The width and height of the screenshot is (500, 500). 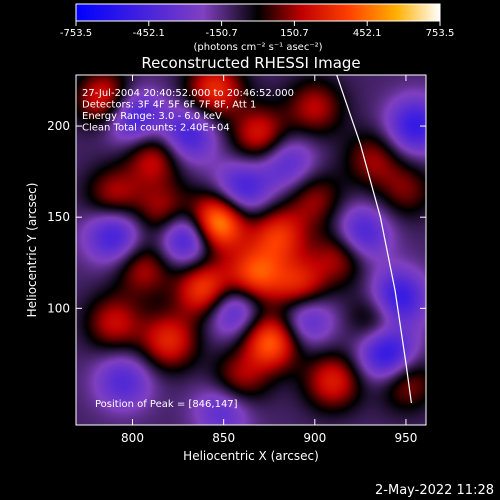 What do you see at coordinates (223, 438) in the screenshot?
I see `x-tick-label: 850` at bounding box center [223, 438].